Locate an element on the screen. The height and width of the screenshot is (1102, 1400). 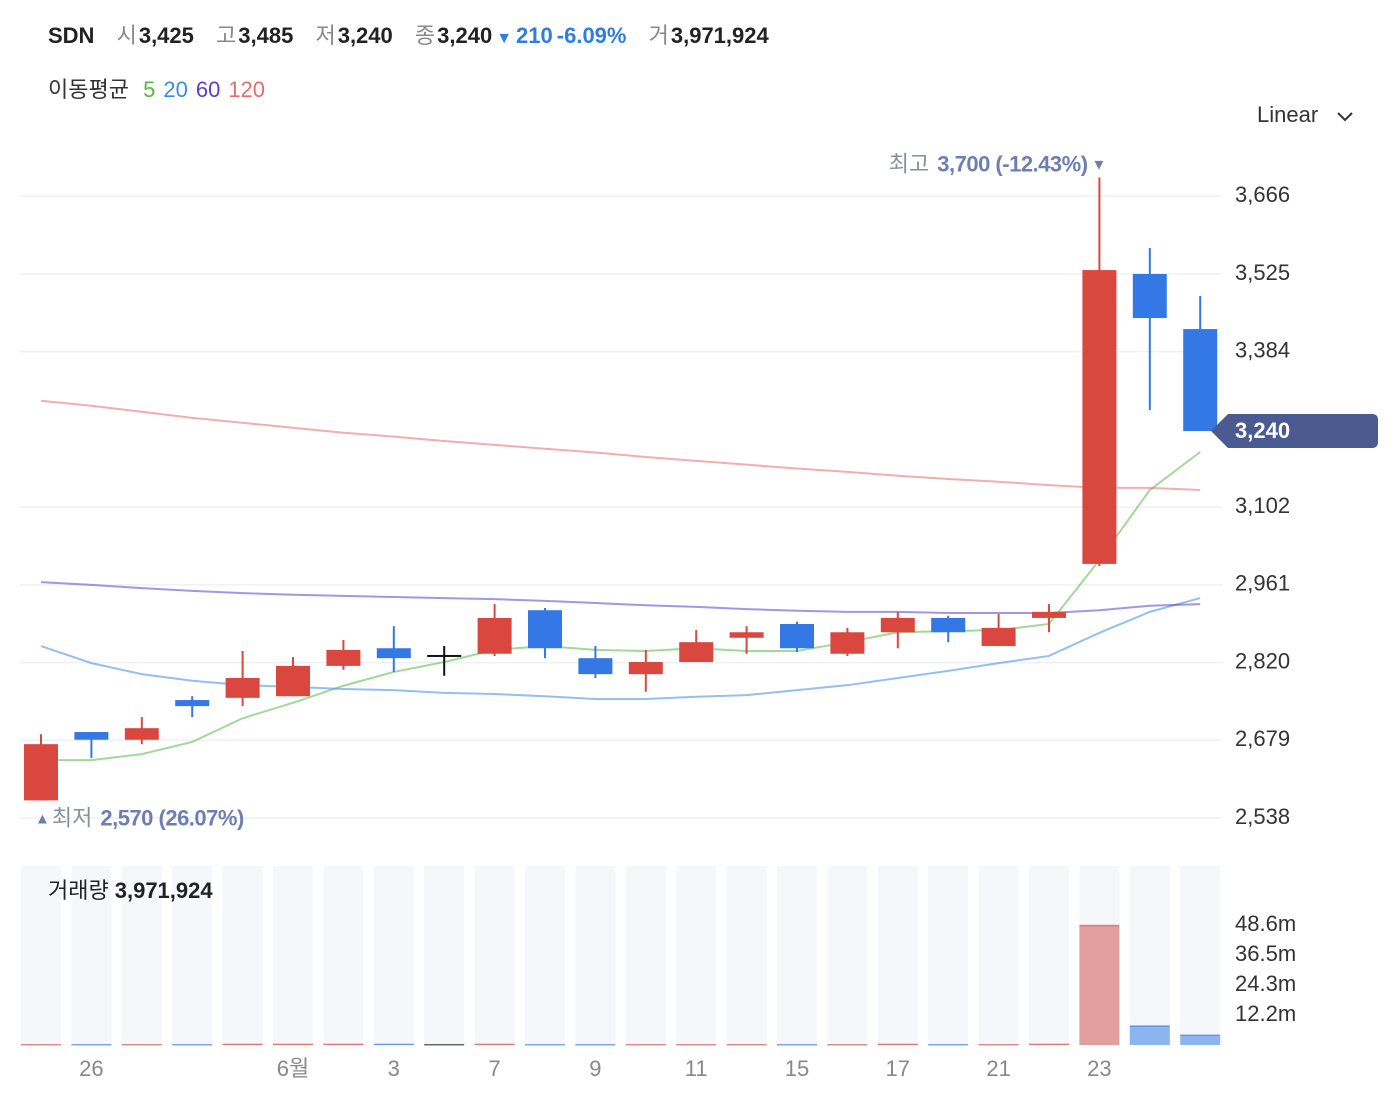
volume-label: 거 is located at coordinates (658, 35).